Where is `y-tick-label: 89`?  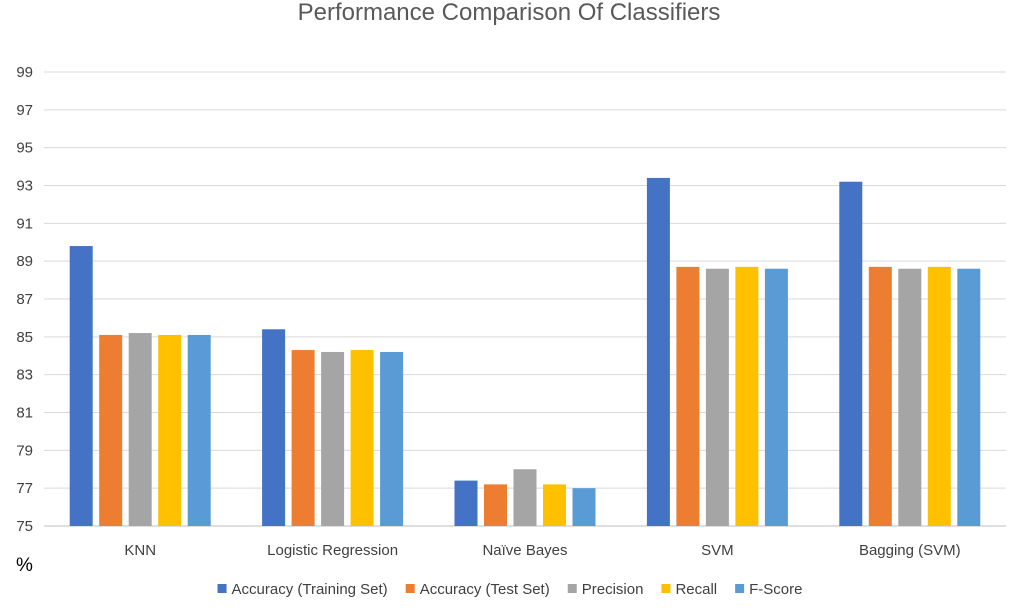
y-tick-label: 89 is located at coordinates (24, 261).